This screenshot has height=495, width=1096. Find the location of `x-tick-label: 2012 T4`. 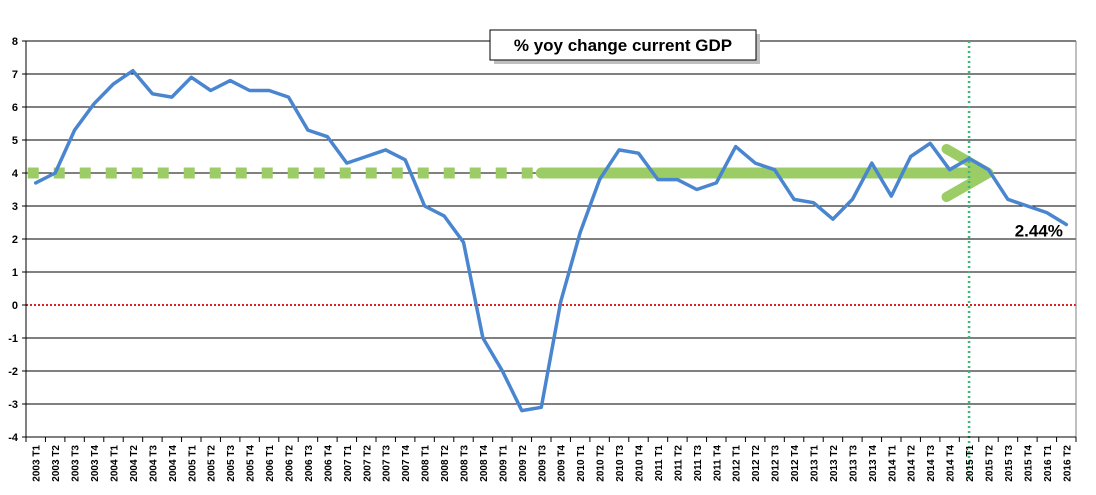

x-tick-label: 2012 T4 is located at coordinates (795, 463).